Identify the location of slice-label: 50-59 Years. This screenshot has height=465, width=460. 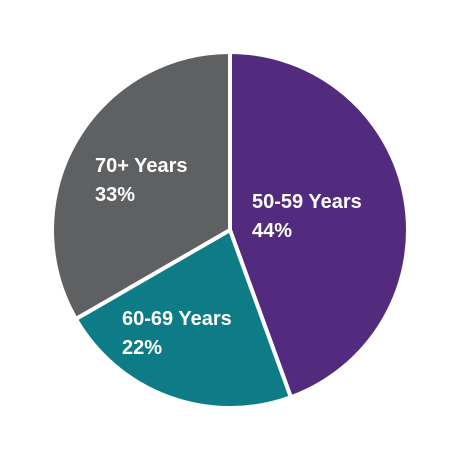
(307, 202).